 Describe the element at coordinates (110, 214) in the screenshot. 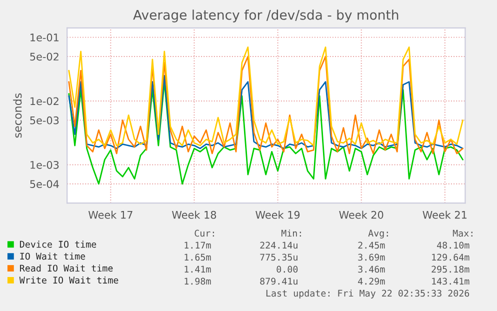

I see `x-tick-label: Week 17` at that location.